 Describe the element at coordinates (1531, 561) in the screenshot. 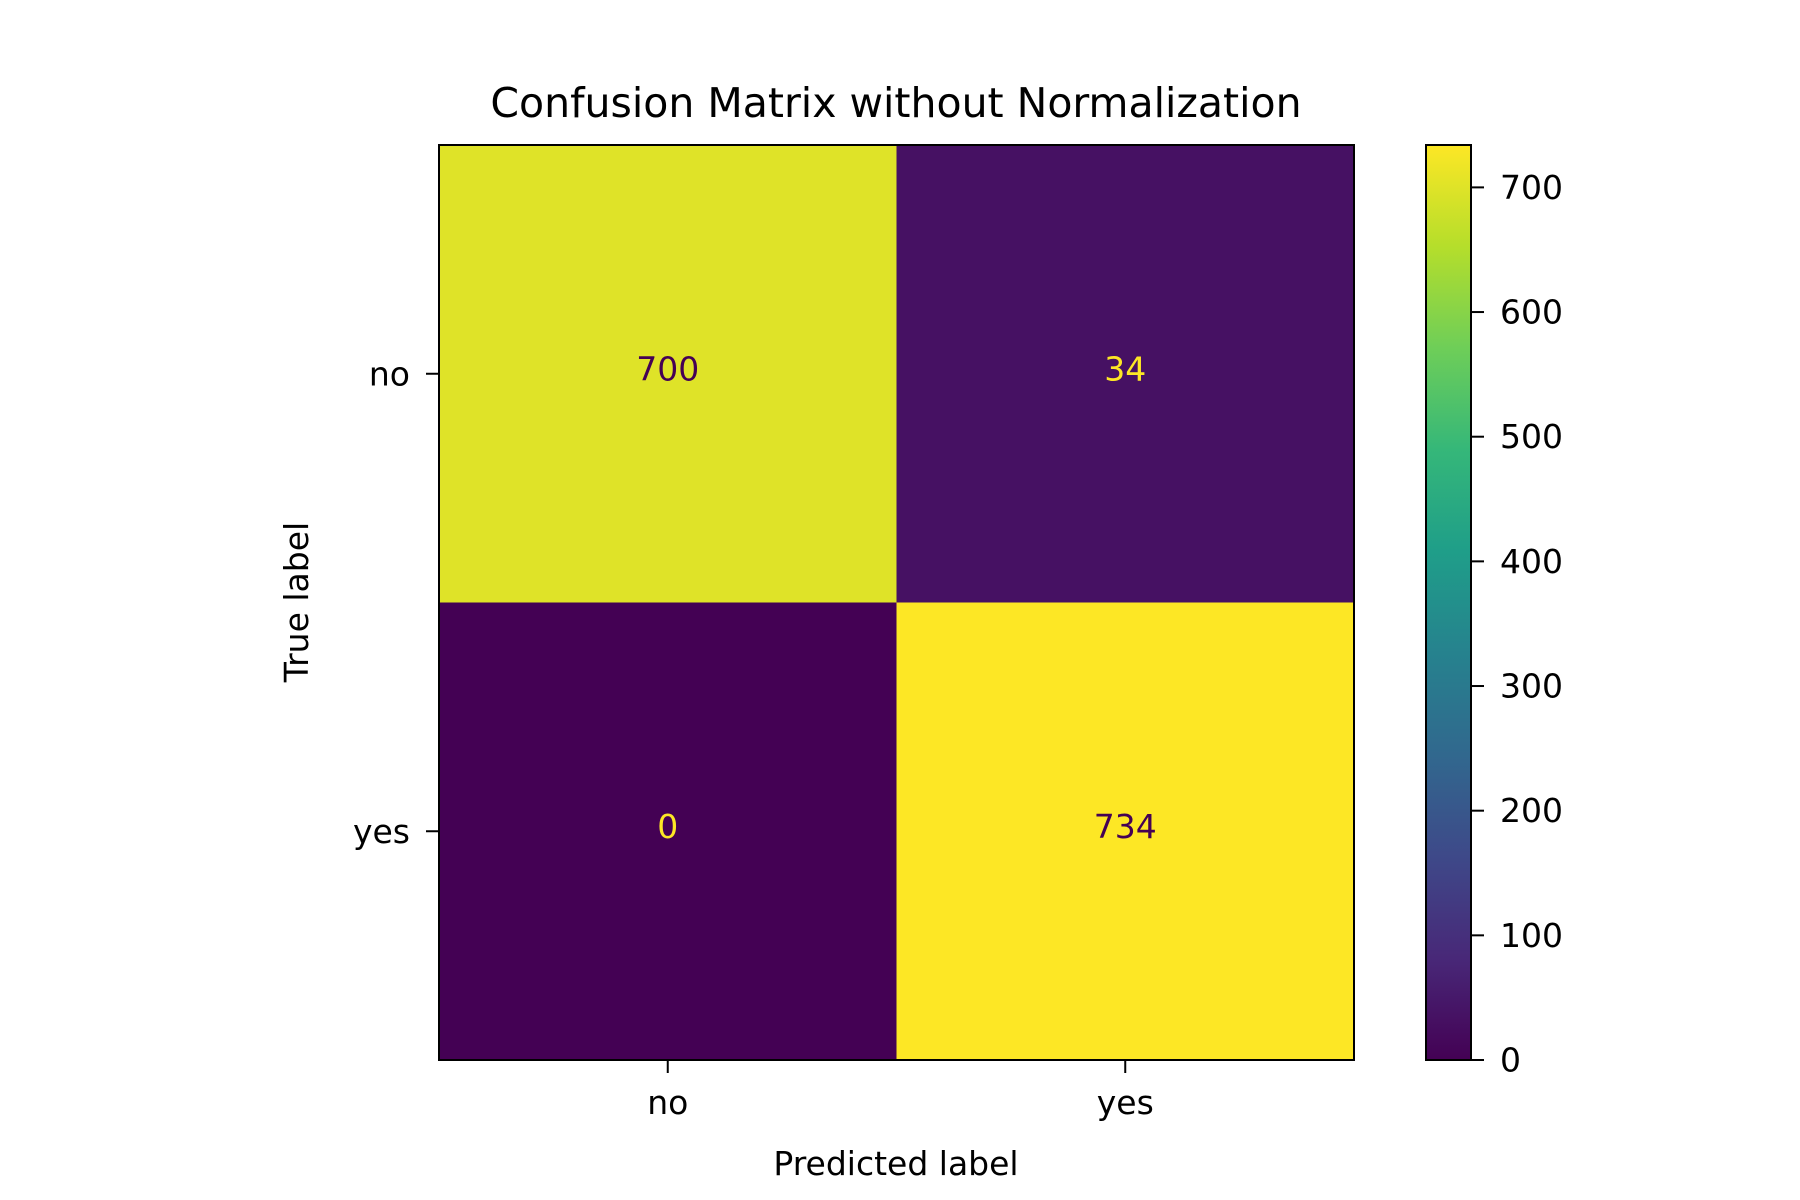

I see `colorbar-tick-label: 400` at that location.